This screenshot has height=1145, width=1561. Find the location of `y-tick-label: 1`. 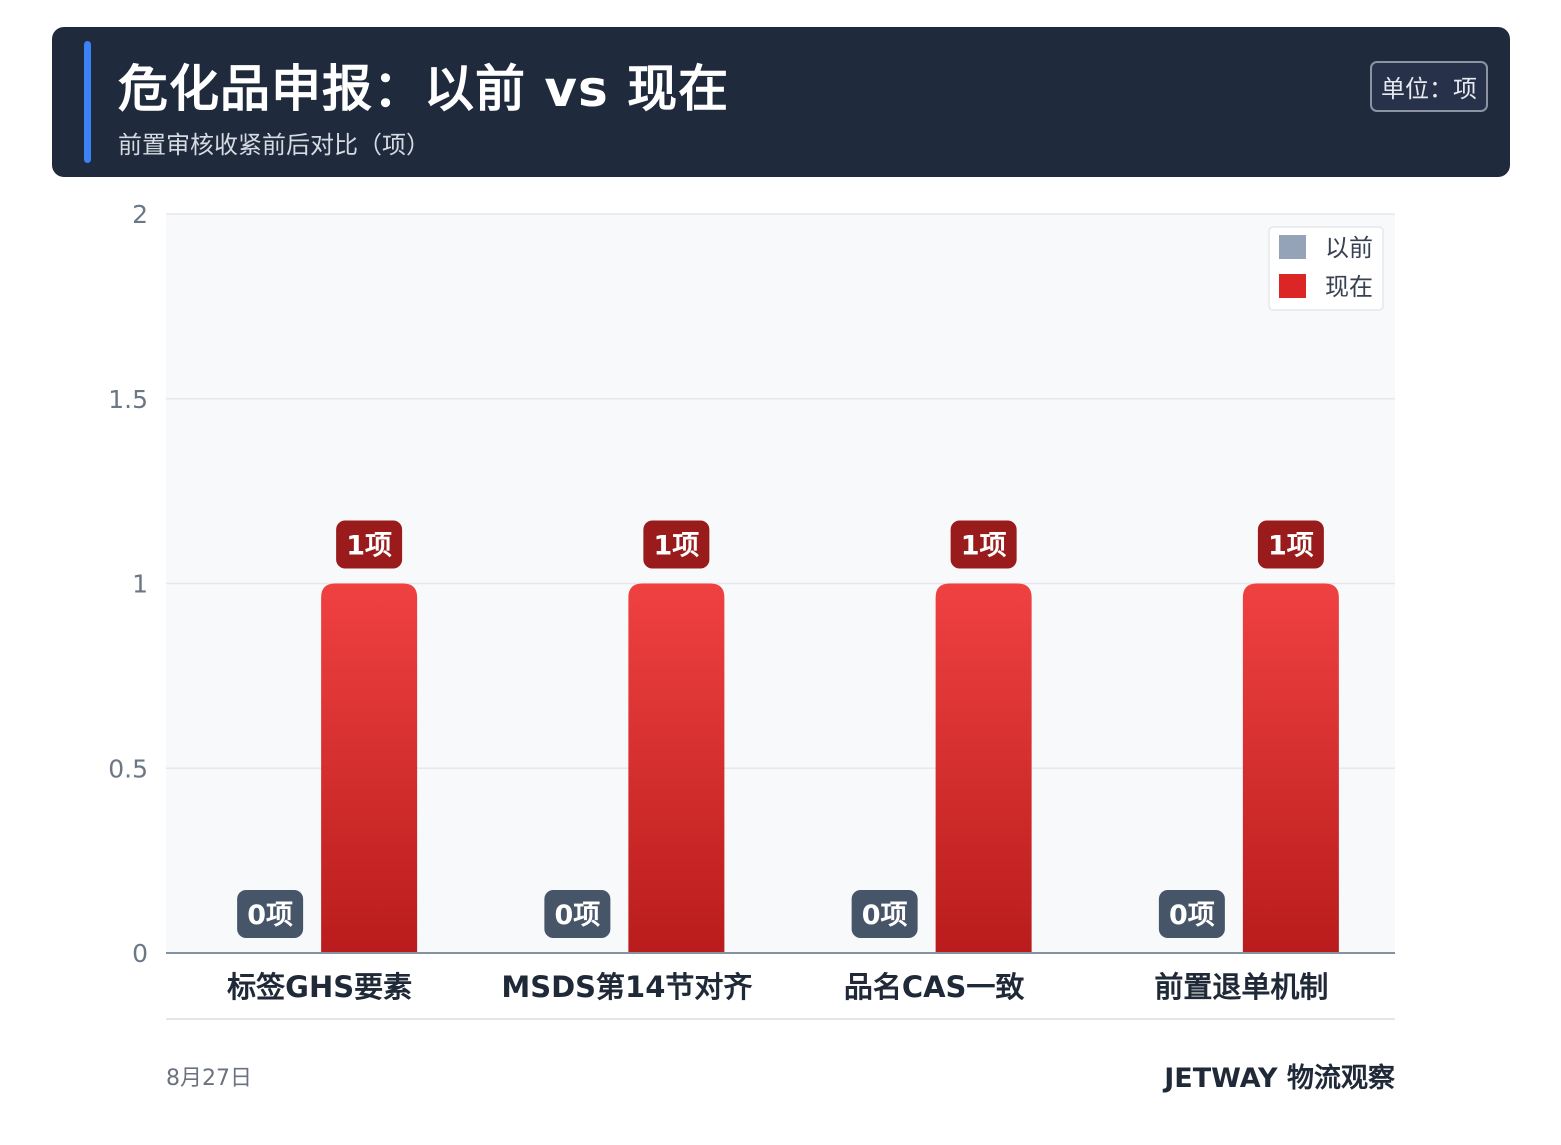

y-tick-label: 1 is located at coordinates (140, 584).